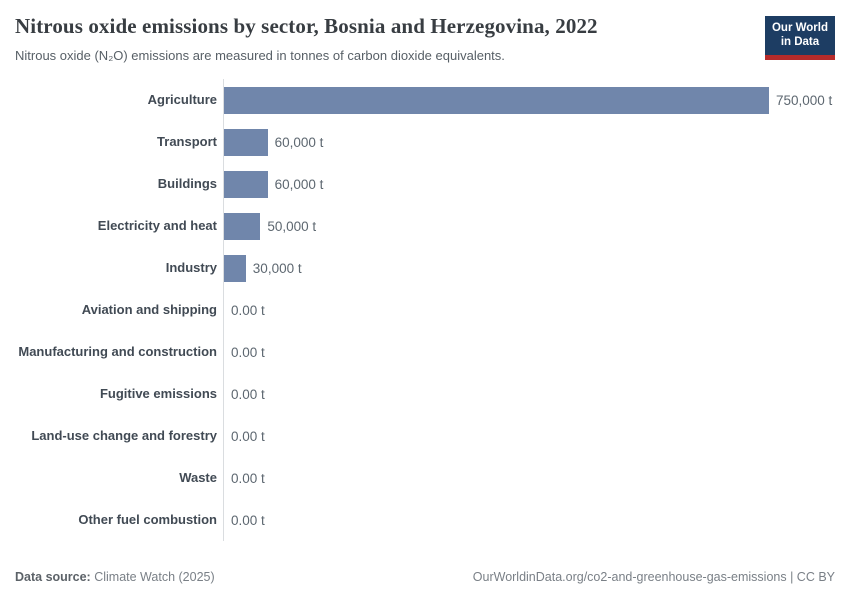 This screenshot has height=600, width=850. I want to click on data-source-label: Data source:, so click(53, 577).